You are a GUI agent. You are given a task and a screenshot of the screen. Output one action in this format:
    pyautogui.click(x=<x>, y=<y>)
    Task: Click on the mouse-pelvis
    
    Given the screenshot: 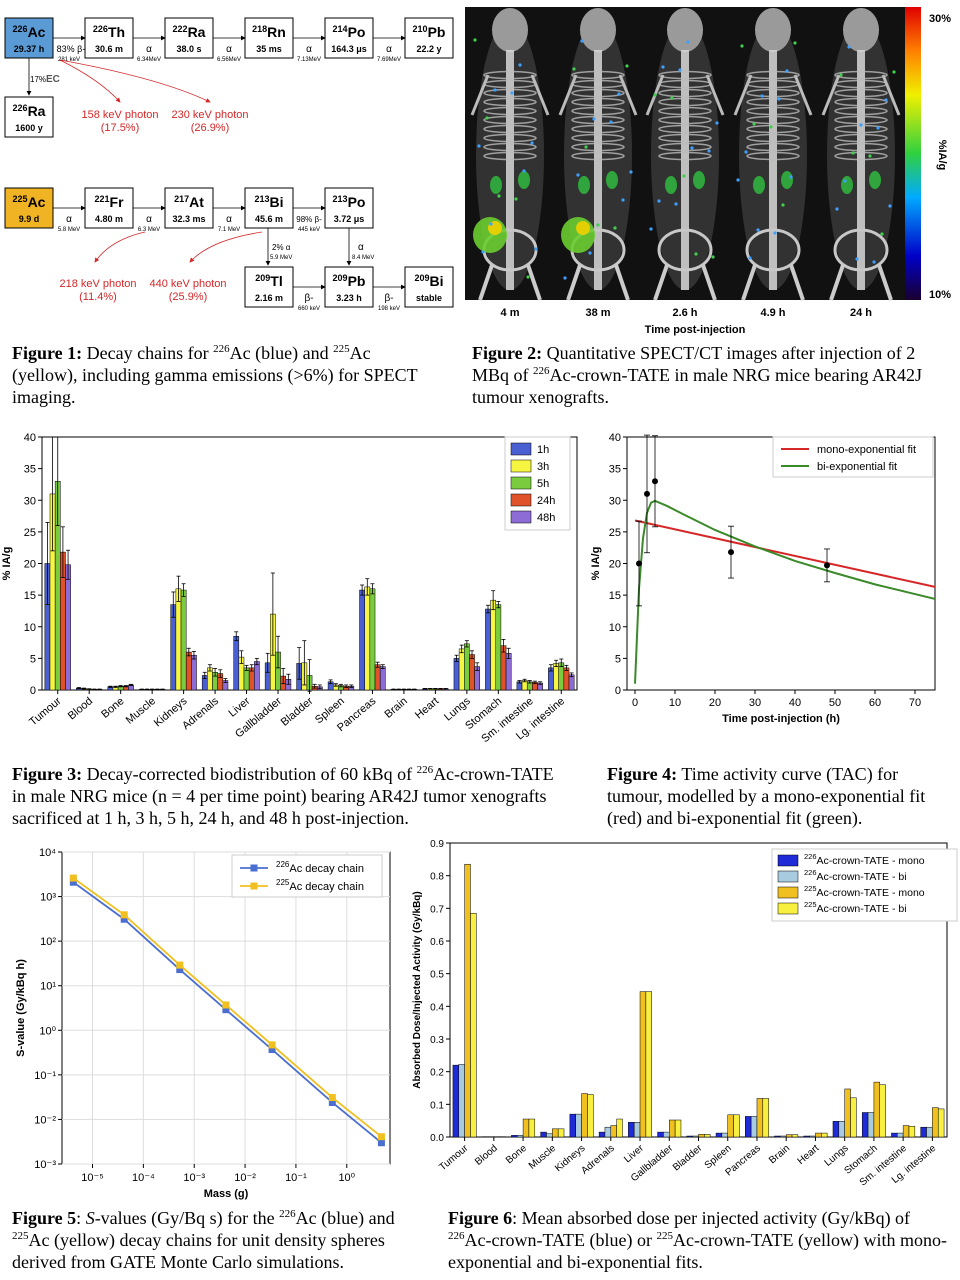 What is the action you would take?
    pyautogui.click(x=861, y=250)
    